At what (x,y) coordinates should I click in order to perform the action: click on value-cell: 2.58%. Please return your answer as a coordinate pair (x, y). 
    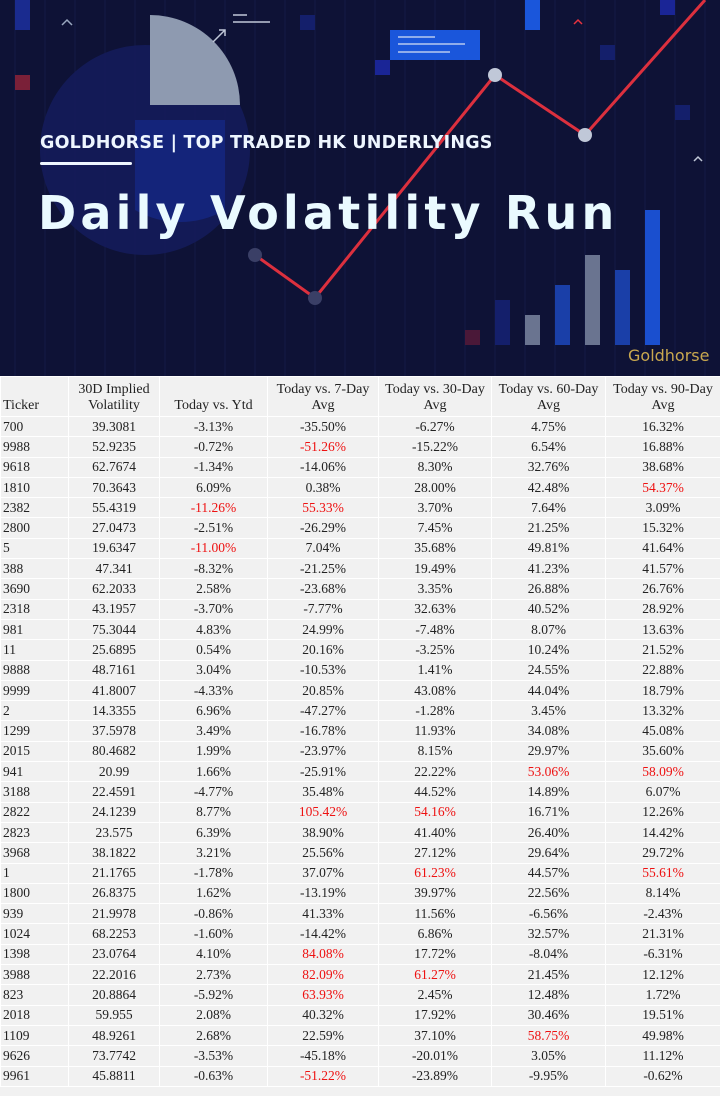
    Looking at the image, I should click on (213, 589).